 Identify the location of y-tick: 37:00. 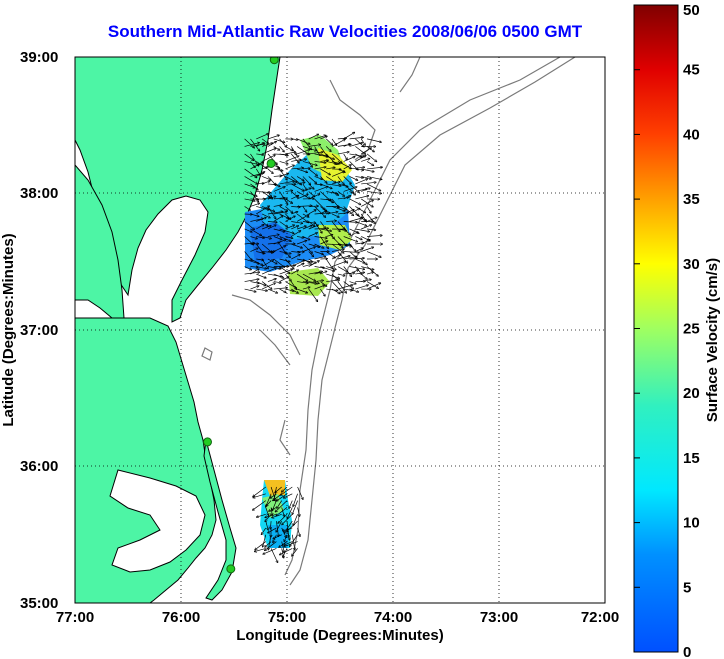
(39, 330).